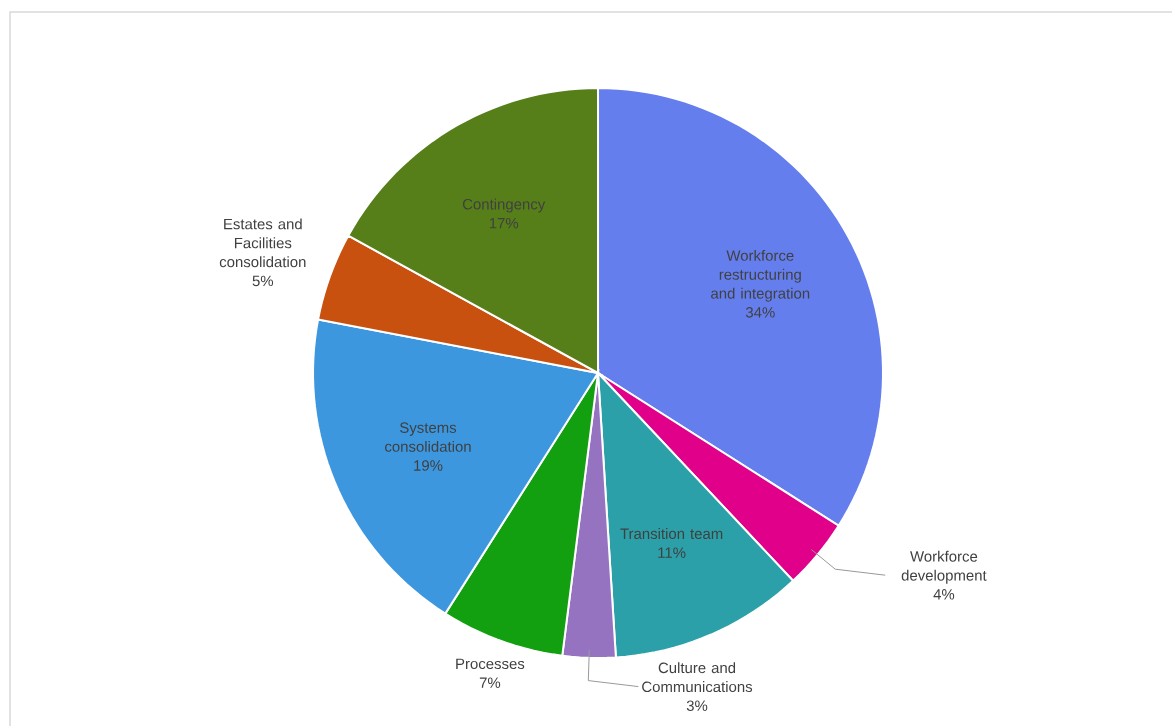 This screenshot has width=1172, height=726. I want to click on data-label: 3%, so click(697, 705).